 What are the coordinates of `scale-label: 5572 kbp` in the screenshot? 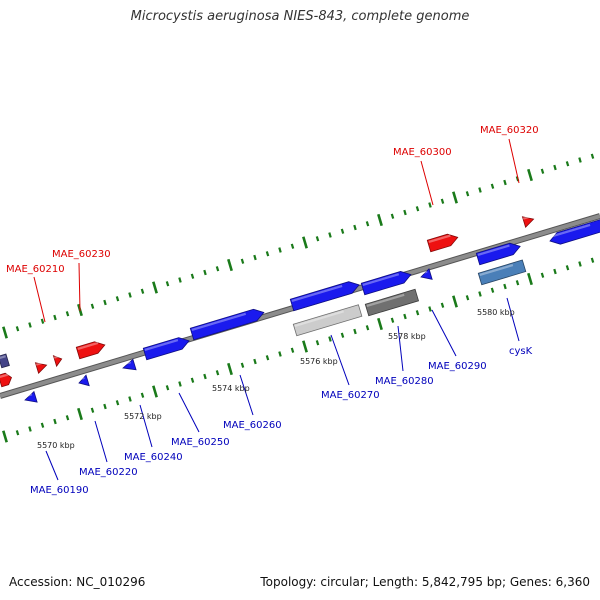 It's located at (143, 416).